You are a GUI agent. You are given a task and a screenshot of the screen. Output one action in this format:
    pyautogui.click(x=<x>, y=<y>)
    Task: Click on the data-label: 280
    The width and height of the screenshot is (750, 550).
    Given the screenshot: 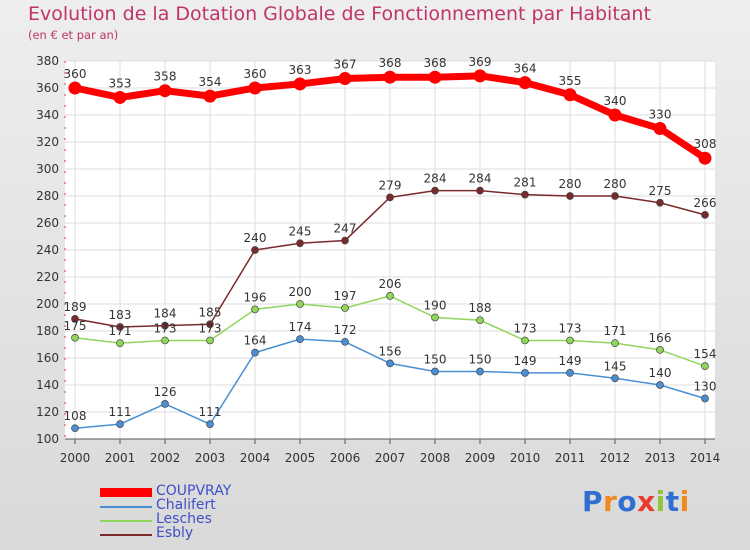 What is the action you would take?
    pyautogui.click(x=615, y=184)
    